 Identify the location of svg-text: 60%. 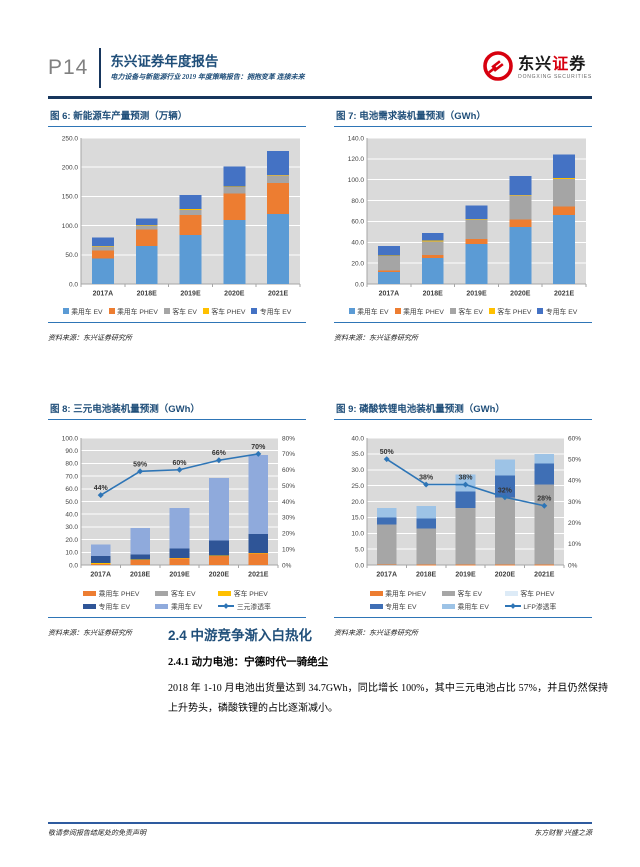
(574, 438).